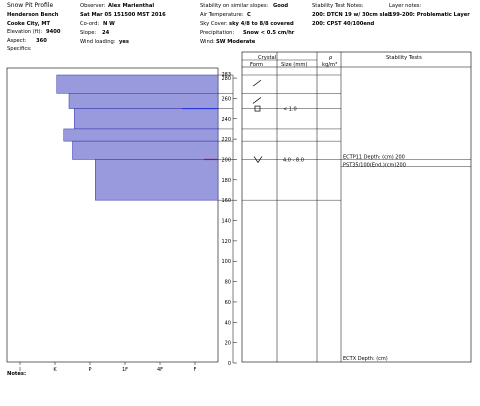 This screenshot has width=480, height=406. Describe the element at coordinates (343, 24) in the screenshot. I see `test-note-2: 200: CPST 40/100end` at that location.